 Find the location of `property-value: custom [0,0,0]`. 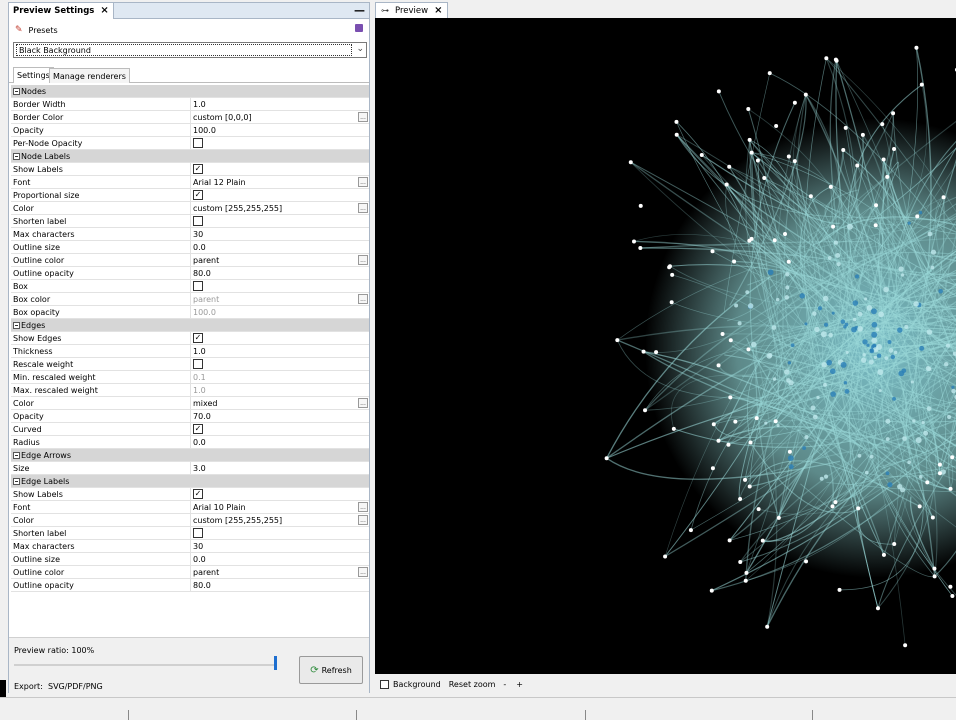

property-value: custom [0,0,0] is located at coordinates (222, 117).